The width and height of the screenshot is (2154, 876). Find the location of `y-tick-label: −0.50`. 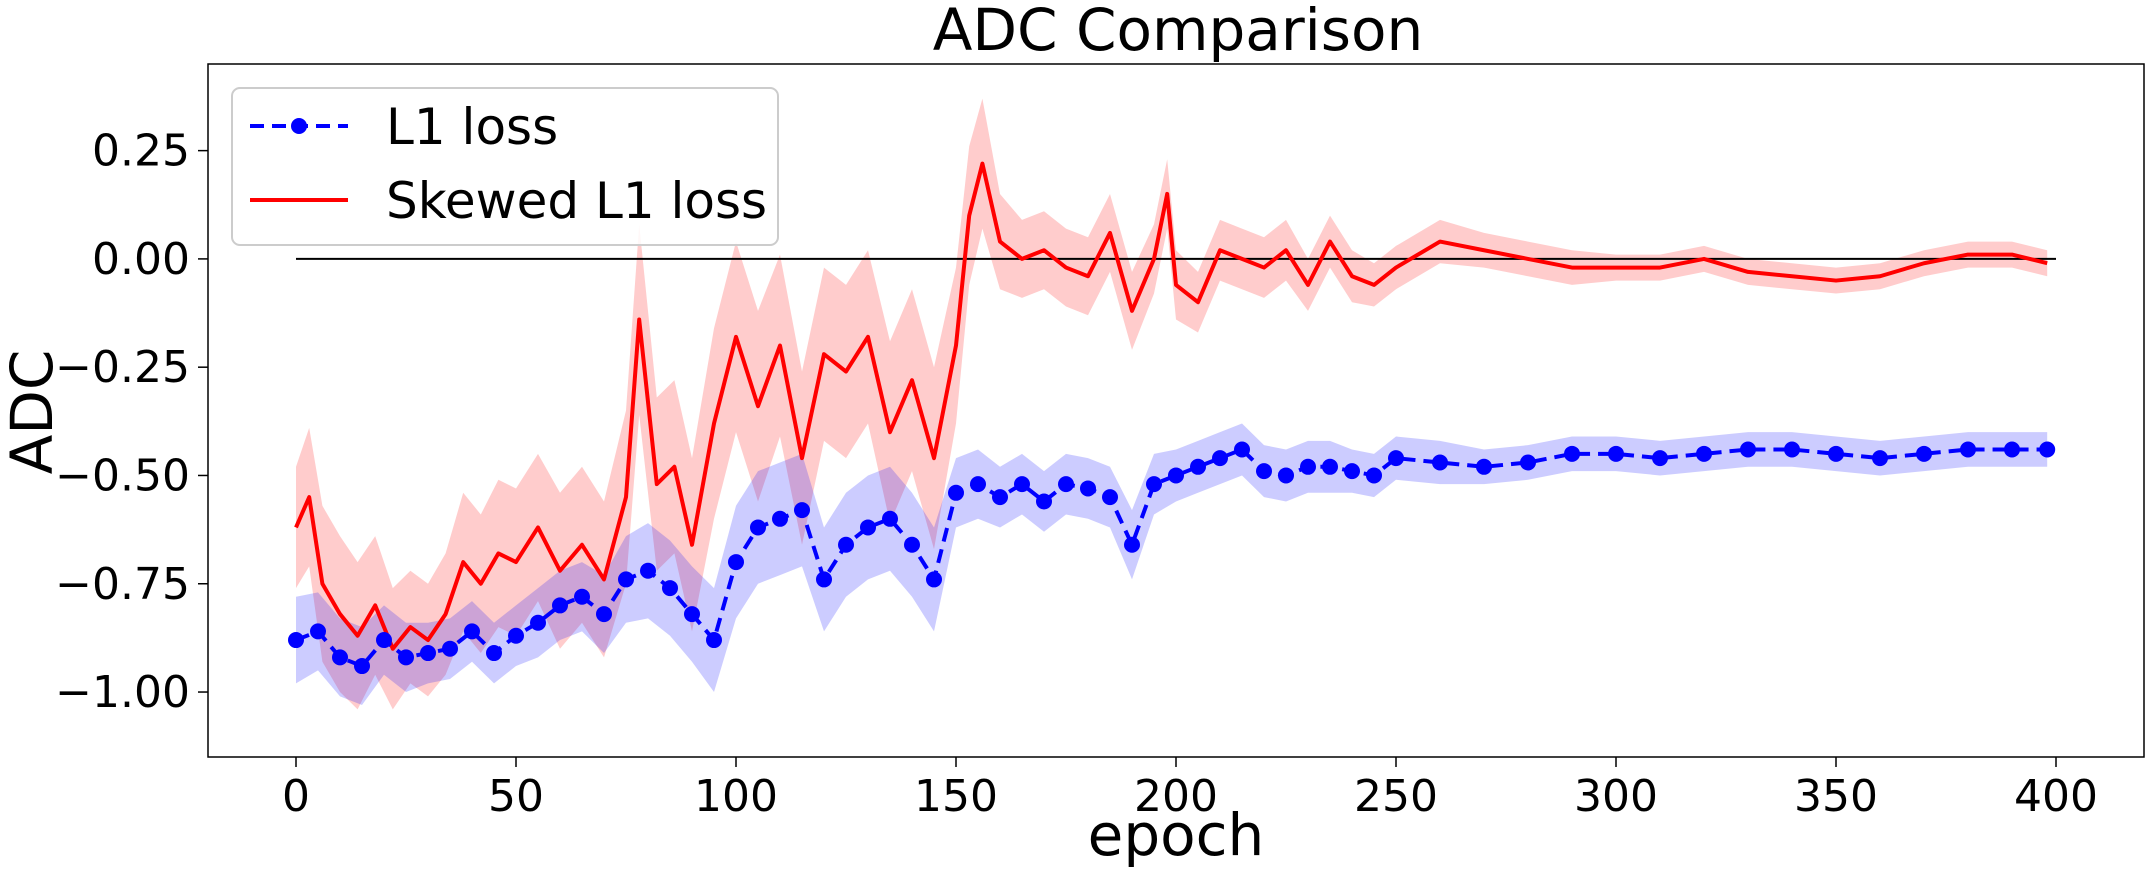

y-tick-label: −0.50 is located at coordinates (122, 475).